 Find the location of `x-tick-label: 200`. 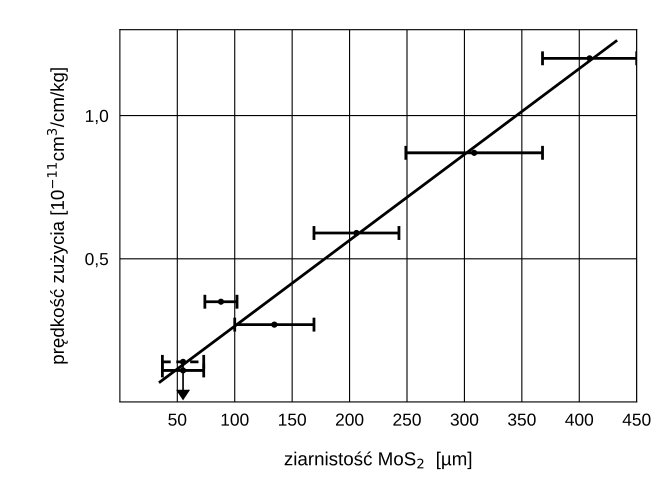

x-tick-label: 200 is located at coordinates (350, 420).